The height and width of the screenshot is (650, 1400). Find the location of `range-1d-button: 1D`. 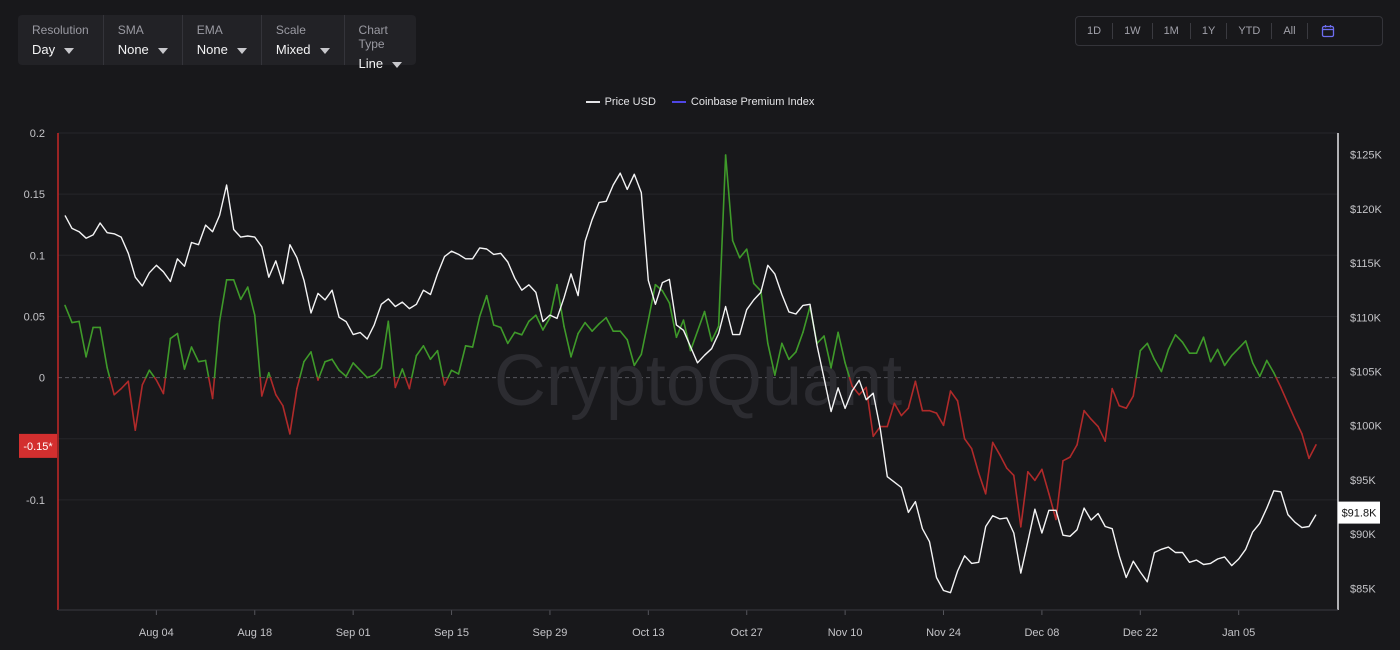

range-1d-button: 1D is located at coordinates (1095, 31).